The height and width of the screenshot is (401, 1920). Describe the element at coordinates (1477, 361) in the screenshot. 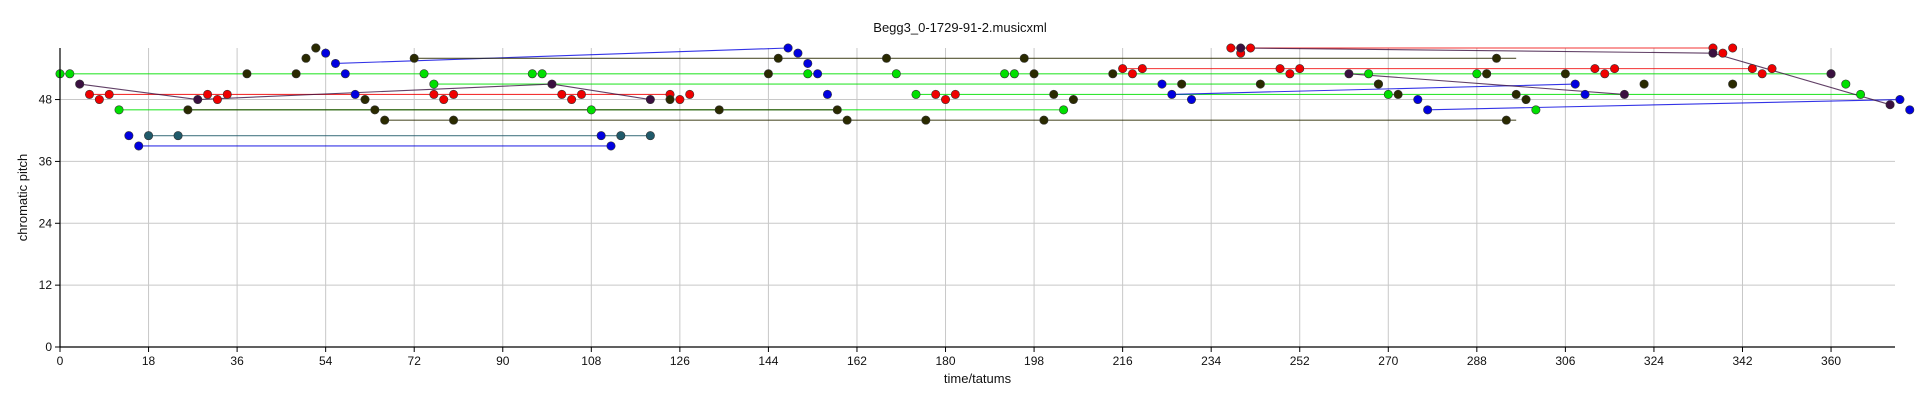

I see `x-tick-label: 288` at that location.